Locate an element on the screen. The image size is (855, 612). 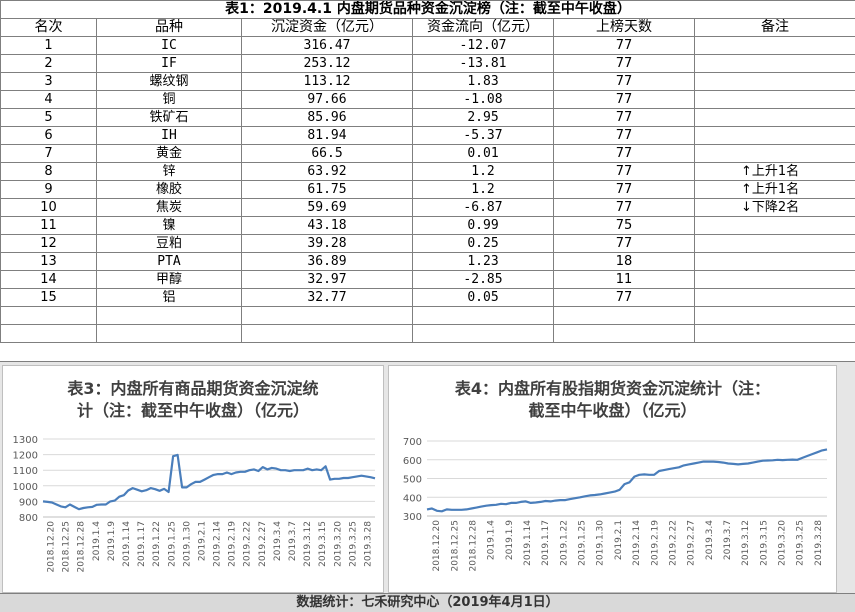
rank-cell: 9 is located at coordinates (49, 190).